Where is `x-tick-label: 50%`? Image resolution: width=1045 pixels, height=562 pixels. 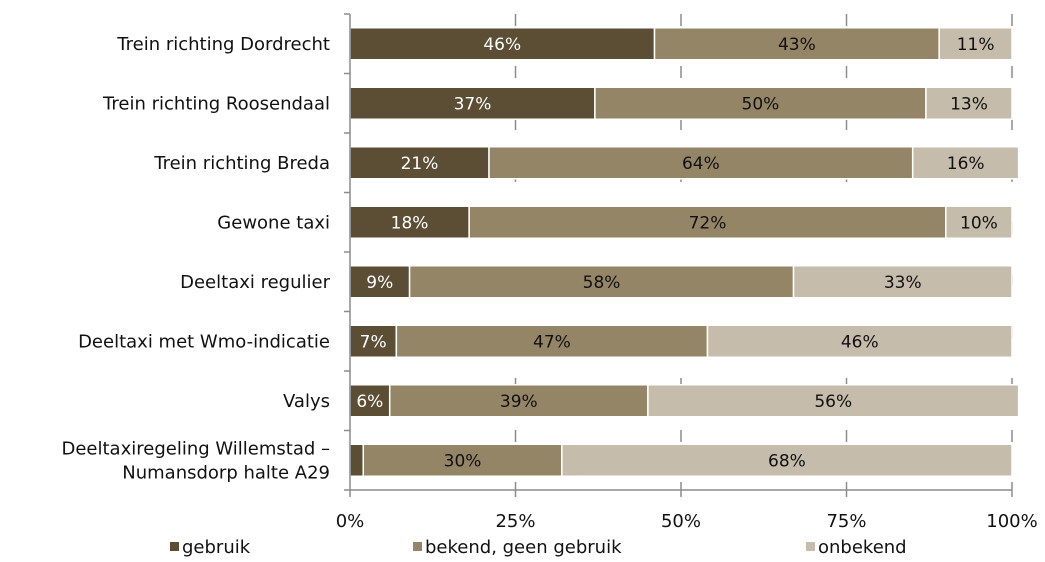 x-tick-label: 50% is located at coordinates (681, 521).